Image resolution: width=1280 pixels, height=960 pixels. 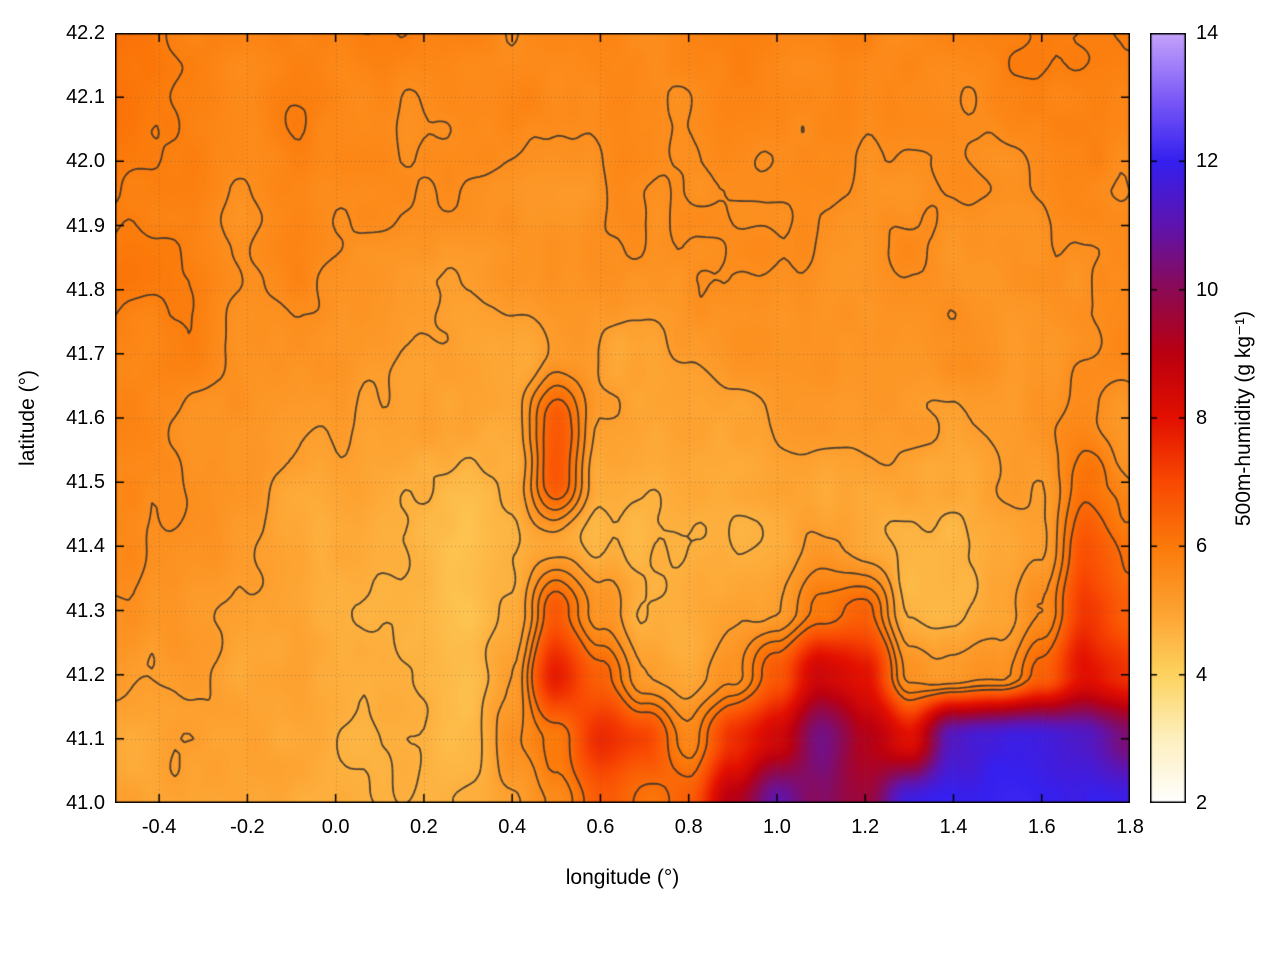 I want to click on x-tick-label: 1.4, so click(x=953, y=827).